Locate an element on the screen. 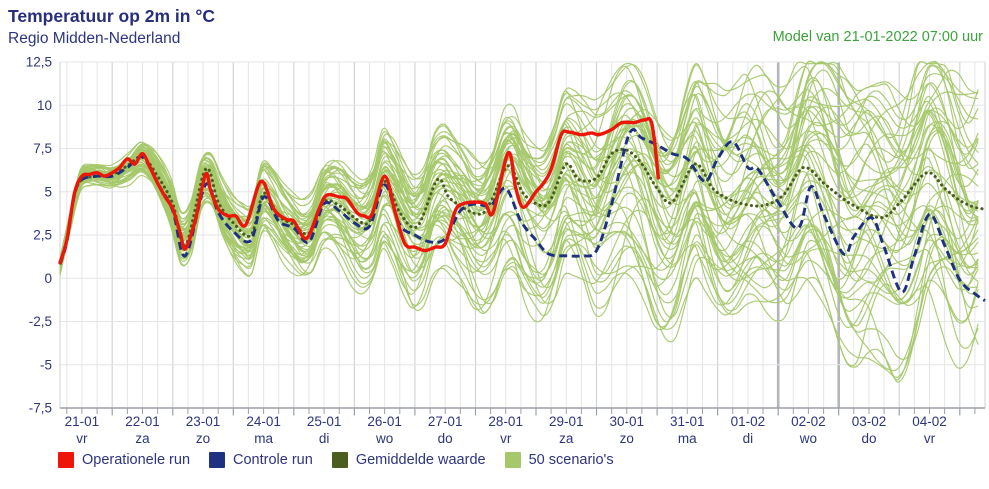  y-axis-label: 0 is located at coordinates (48, 278).